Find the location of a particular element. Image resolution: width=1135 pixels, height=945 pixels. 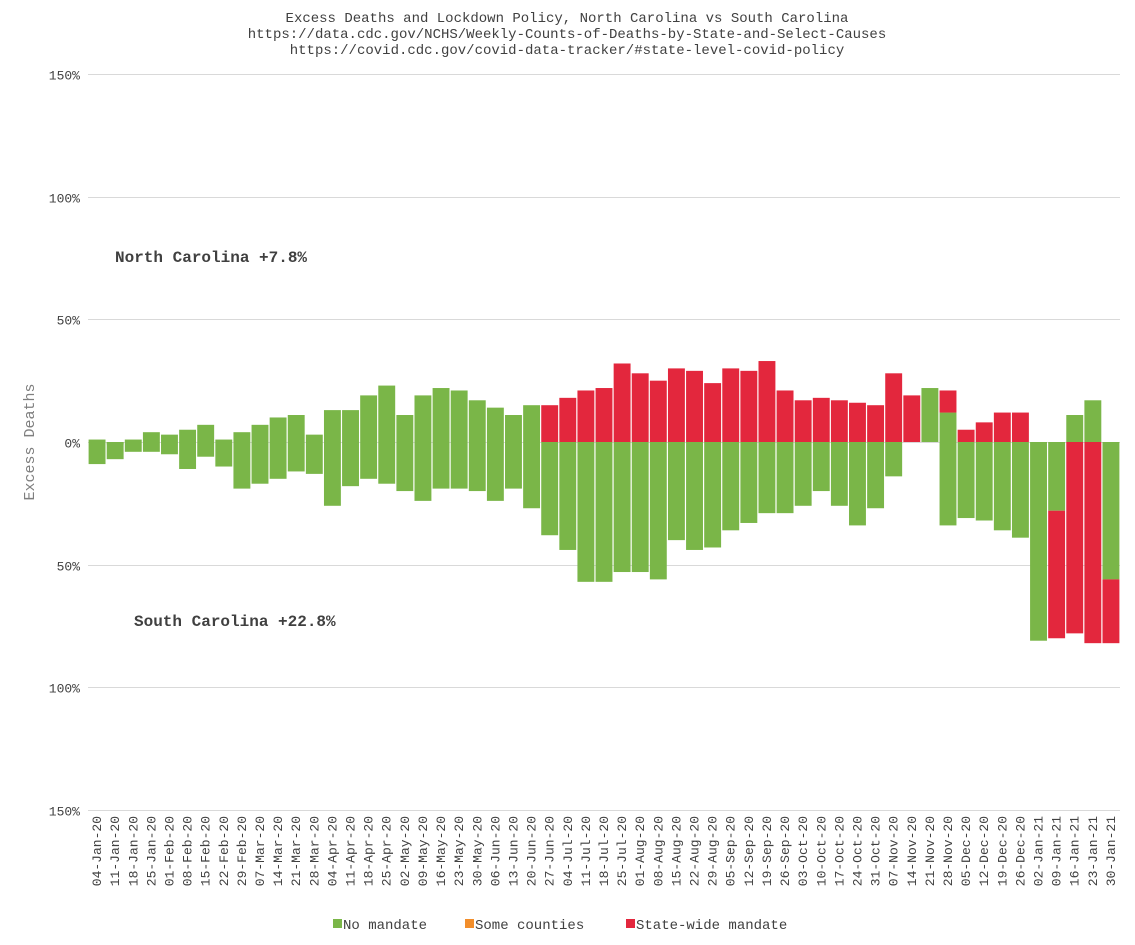

x-tick-label: 26-Sep-20 is located at coordinates (785, 851).